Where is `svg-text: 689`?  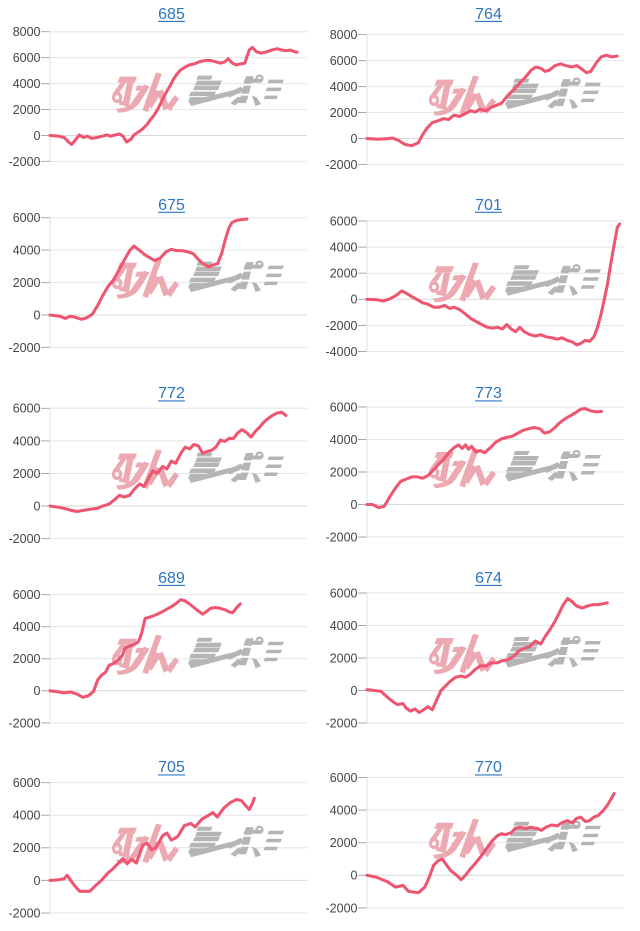 svg-text: 689 is located at coordinates (171, 578).